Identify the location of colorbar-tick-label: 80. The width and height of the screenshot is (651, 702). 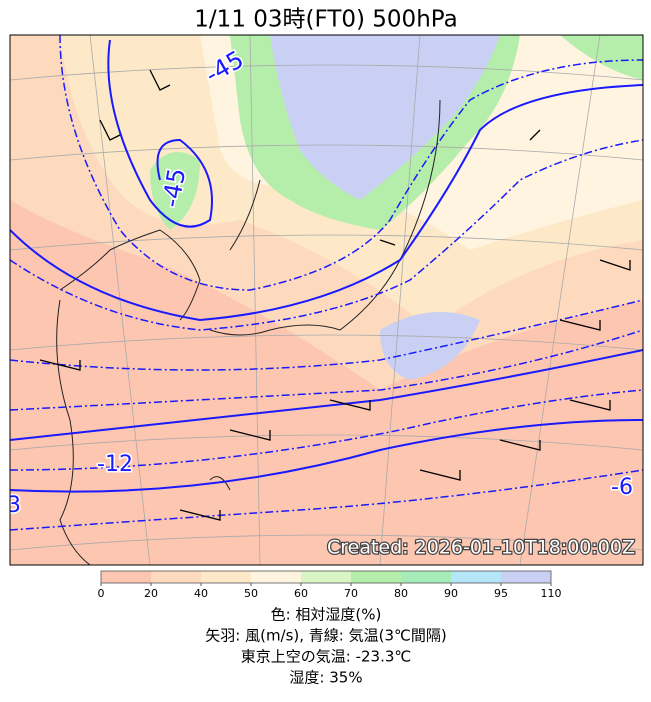
(401, 593).